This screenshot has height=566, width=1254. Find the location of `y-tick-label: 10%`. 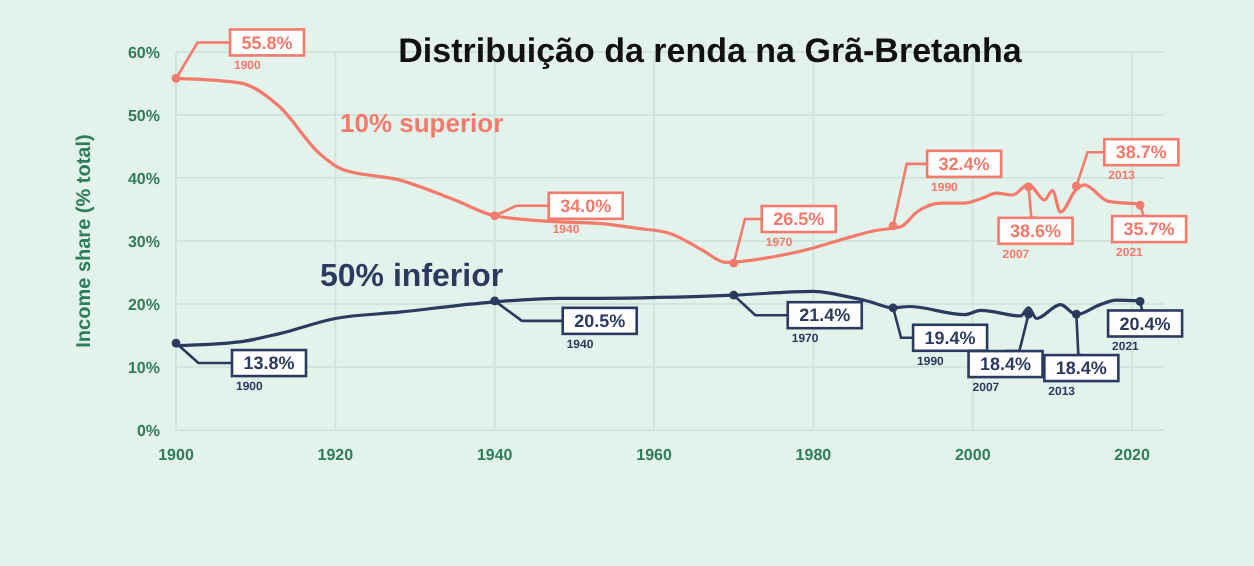

y-tick-label: 10% is located at coordinates (143, 367).